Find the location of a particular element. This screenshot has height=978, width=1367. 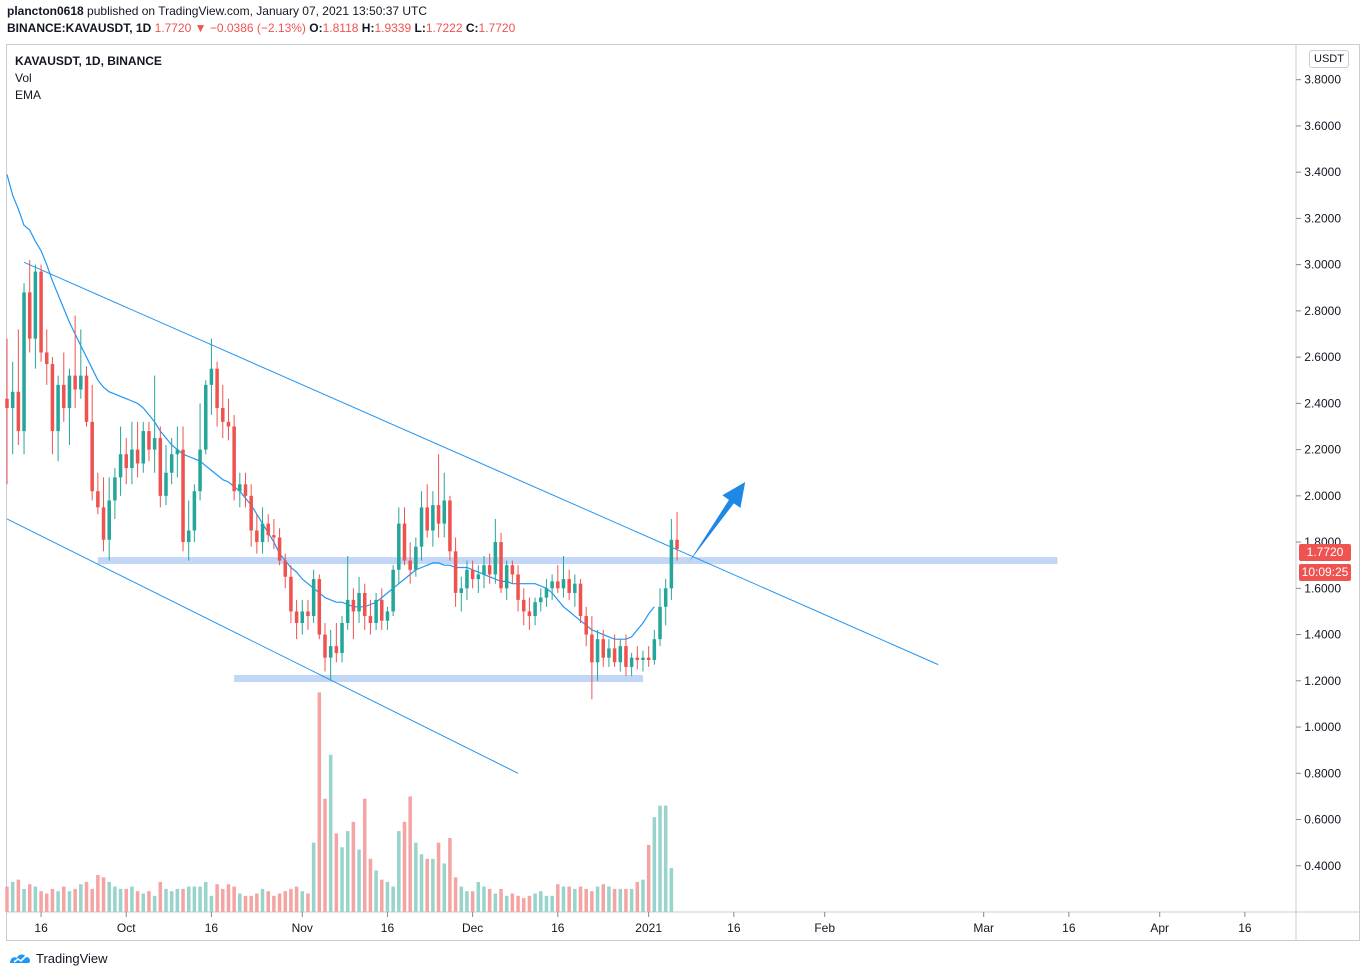

lower-trendline is located at coordinates (262, 646).